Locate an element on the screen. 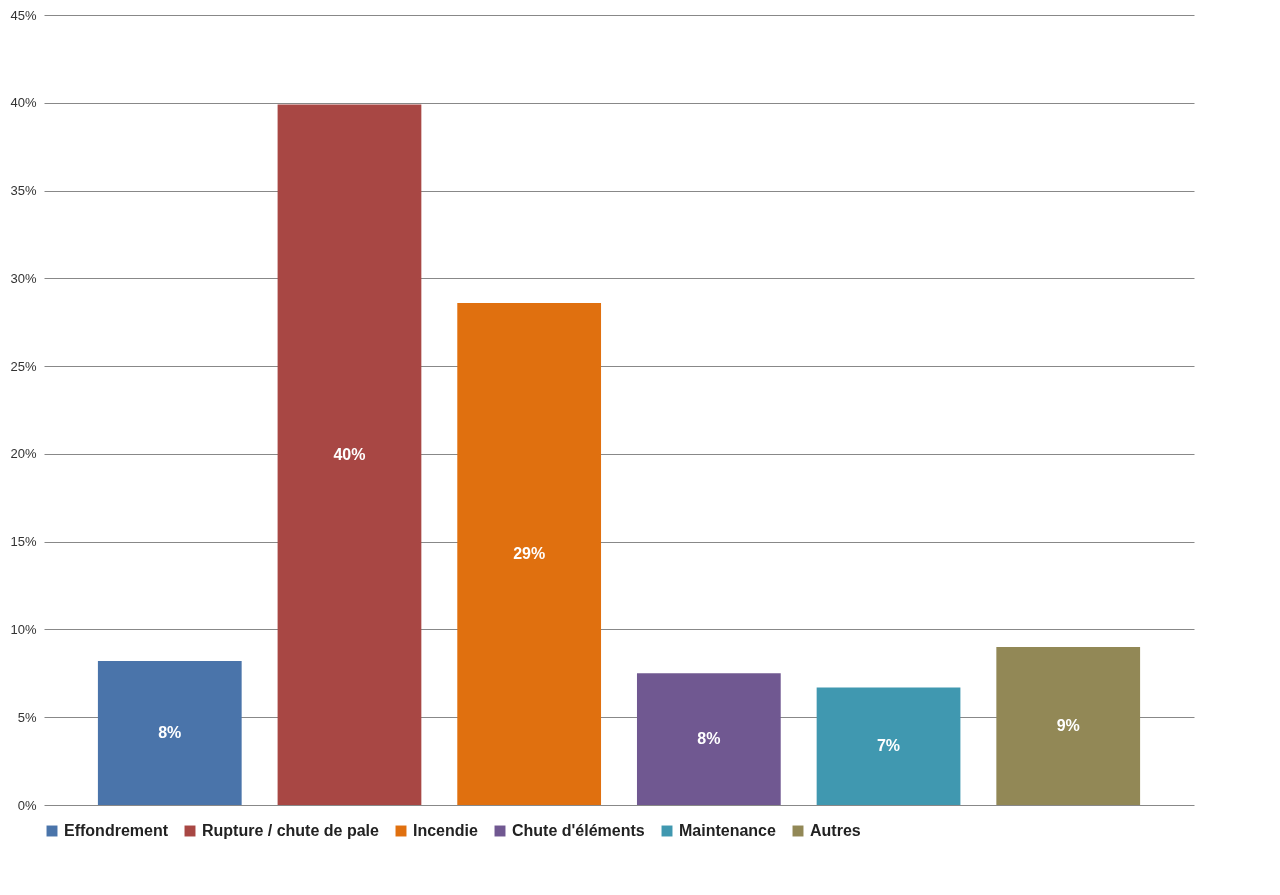 Image resolution: width=1280 pixels, height=895 pixels. y-tick-label: 40% is located at coordinates (23, 103).